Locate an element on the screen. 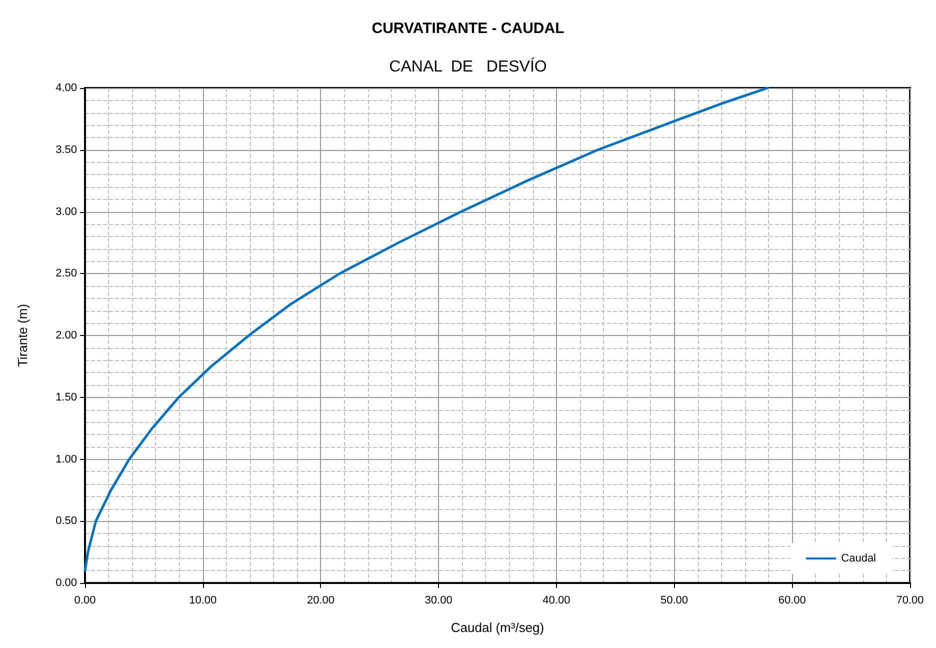 The width and height of the screenshot is (936, 648). y-tick-label: 2.50 is located at coordinates (66, 274).